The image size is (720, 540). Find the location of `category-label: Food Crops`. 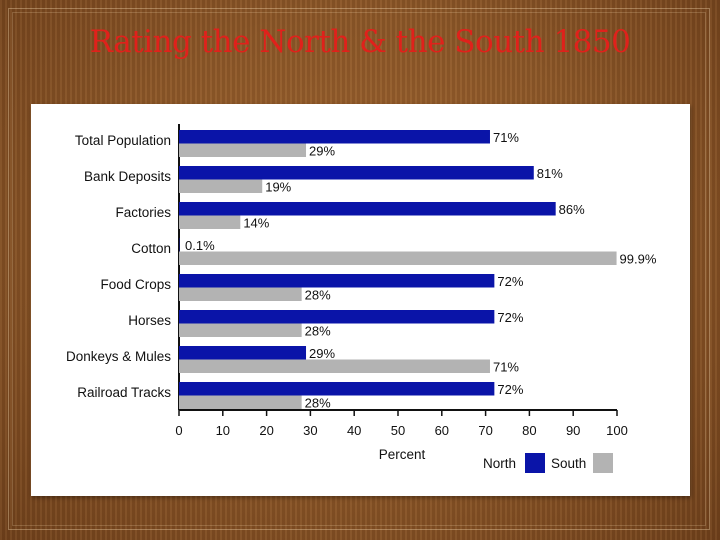

category-label: Food Crops is located at coordinates (135, 284).